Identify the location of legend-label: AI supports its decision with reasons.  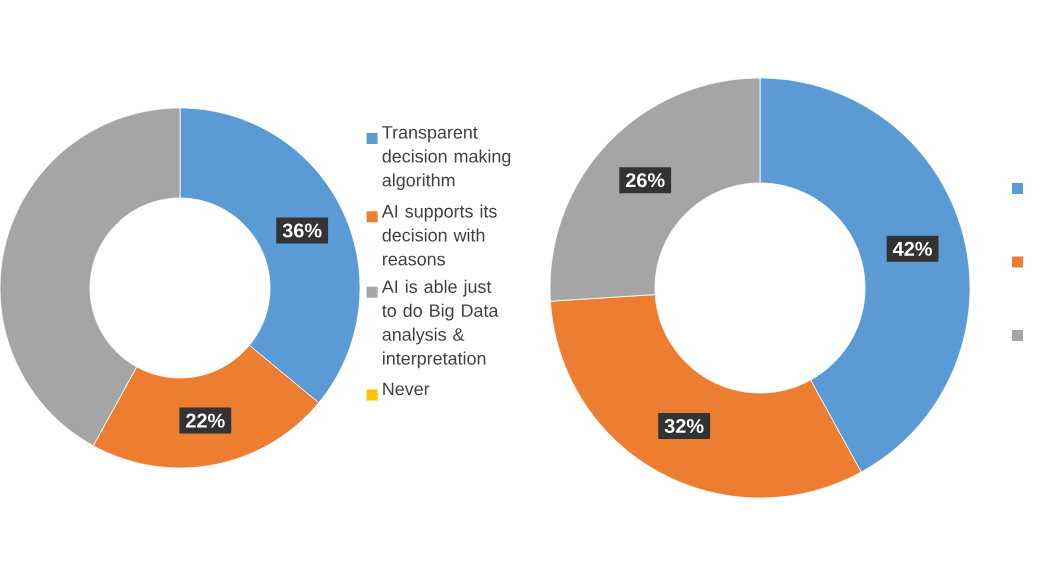
(439, 235).